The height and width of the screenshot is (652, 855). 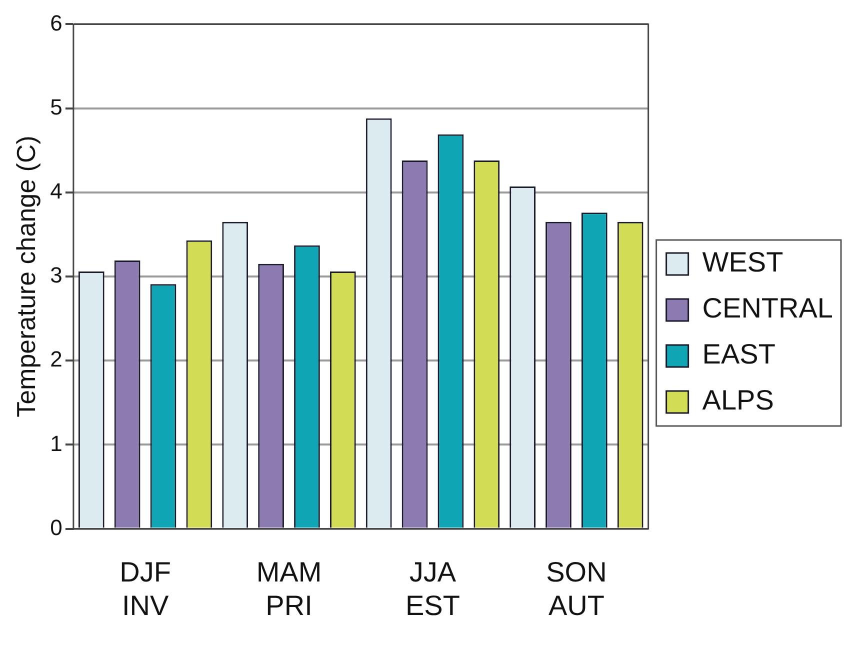 I want to click on legend-label: WEST, so click(x=743, y=262).